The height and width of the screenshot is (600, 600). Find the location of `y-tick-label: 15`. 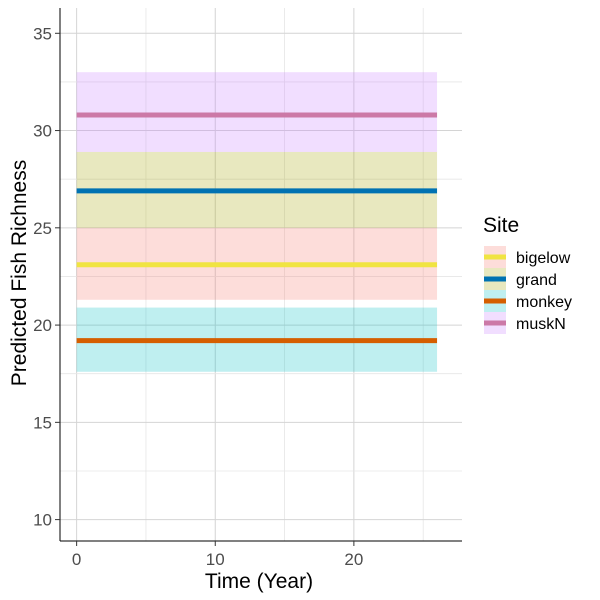

y-tick-label: 15 is located at coordinates (42, 422).